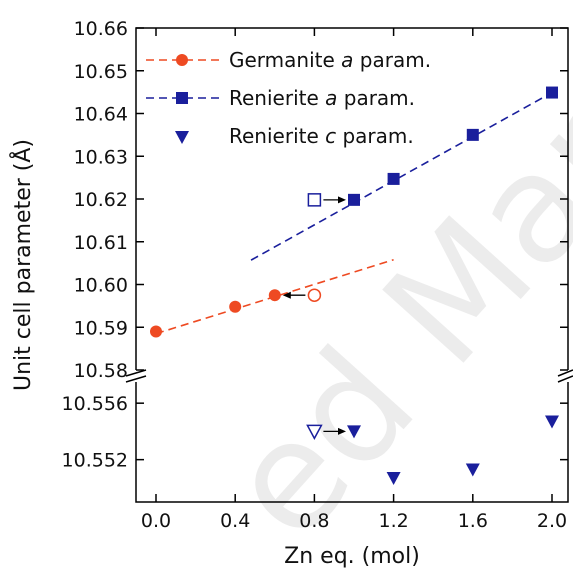  Describe the element at coordinates (101, 243) in the screenshot. I see `y-tick-label: 10.61` at that location.